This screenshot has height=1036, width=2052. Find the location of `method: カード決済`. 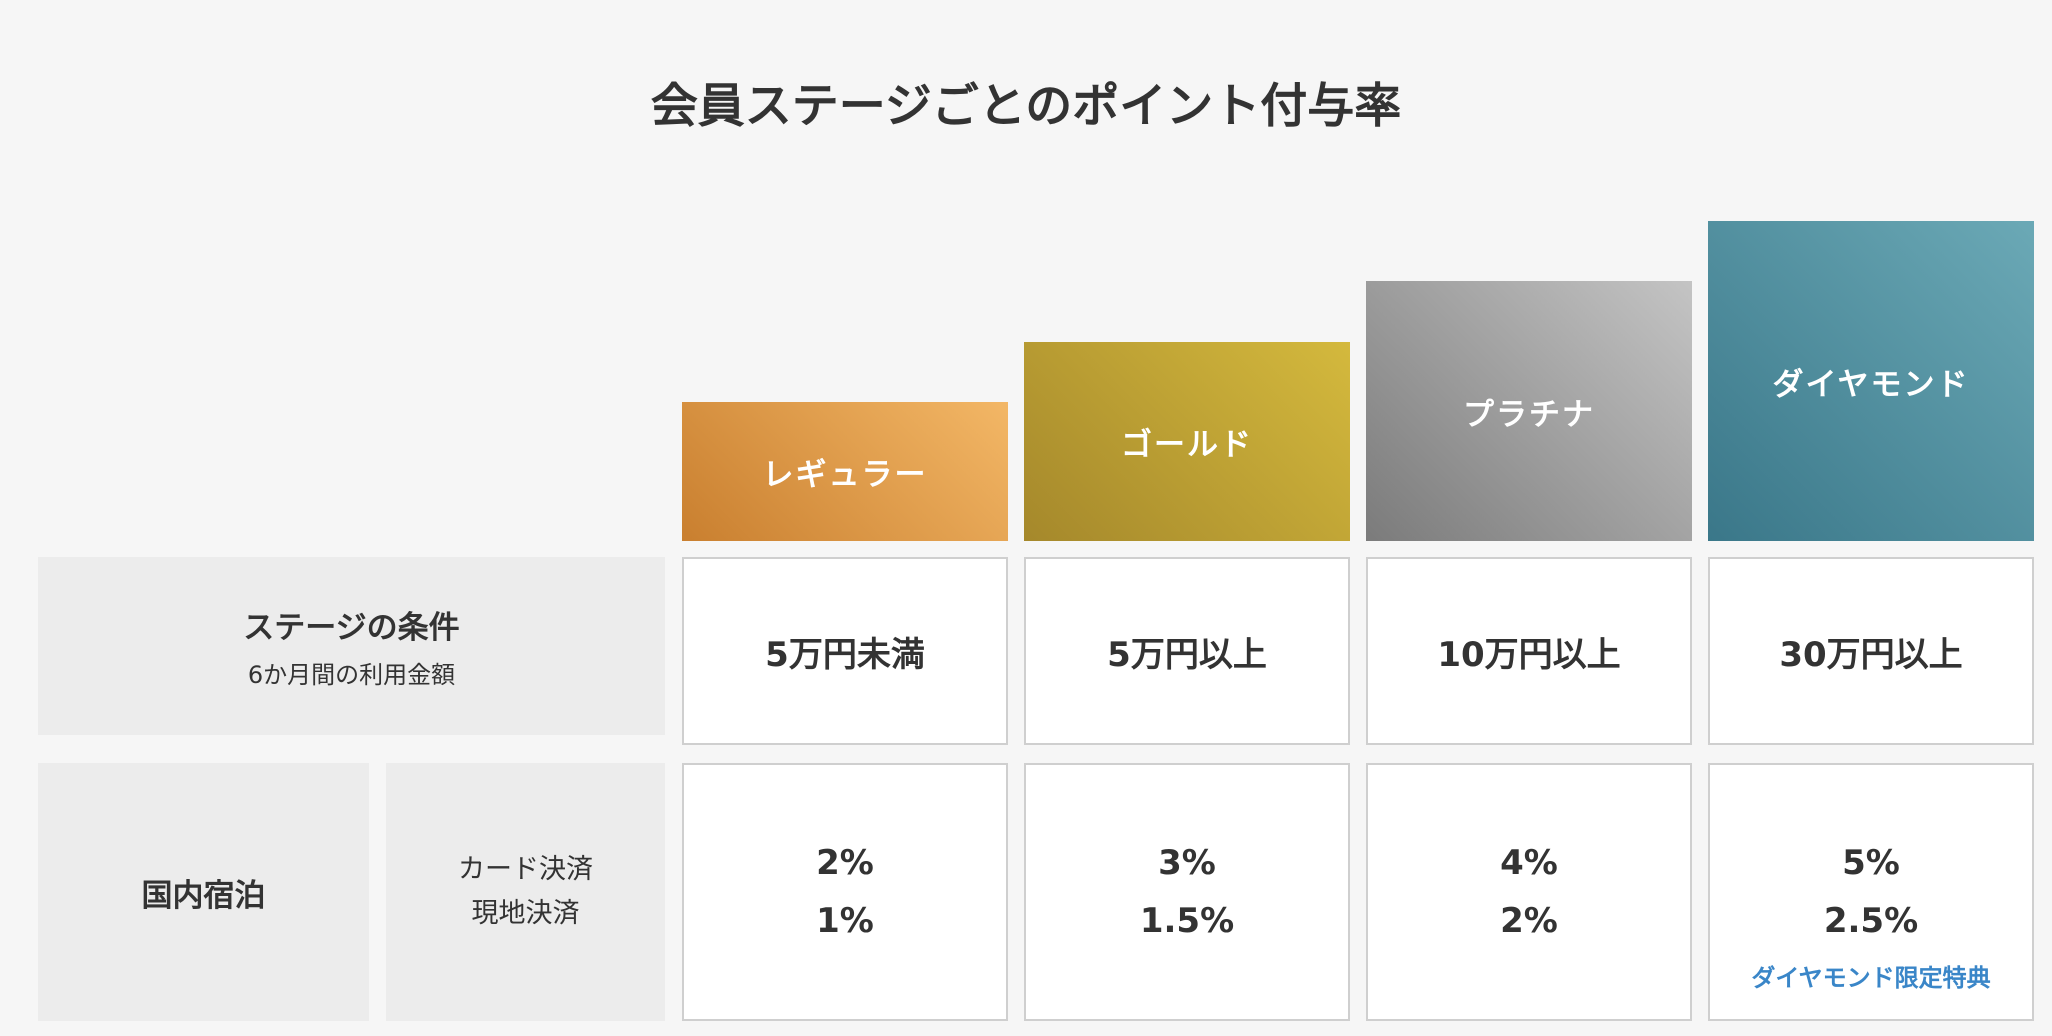

method: カード決済 is located at coordinates (525, 869).